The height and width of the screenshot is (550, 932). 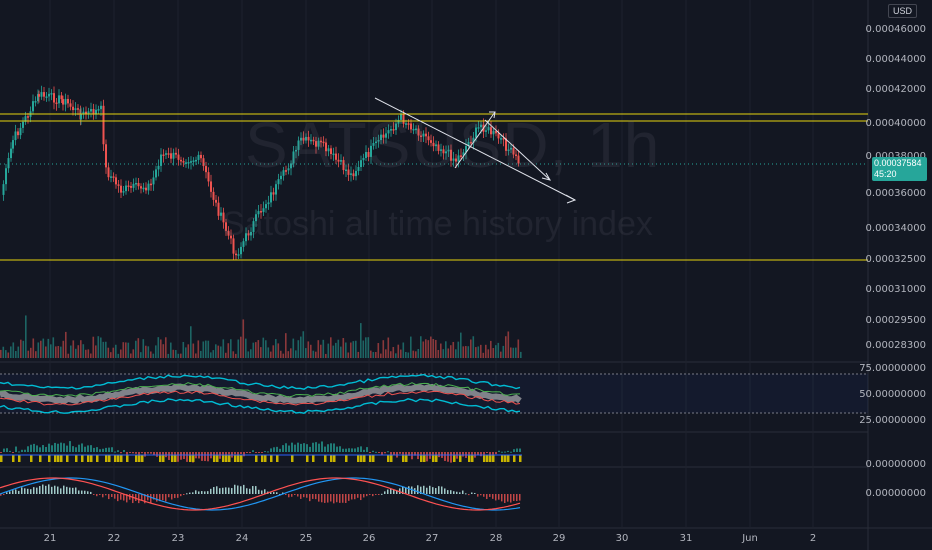 I want to click on price-axis-label: 0.00028300, so click(x=895, y=345).